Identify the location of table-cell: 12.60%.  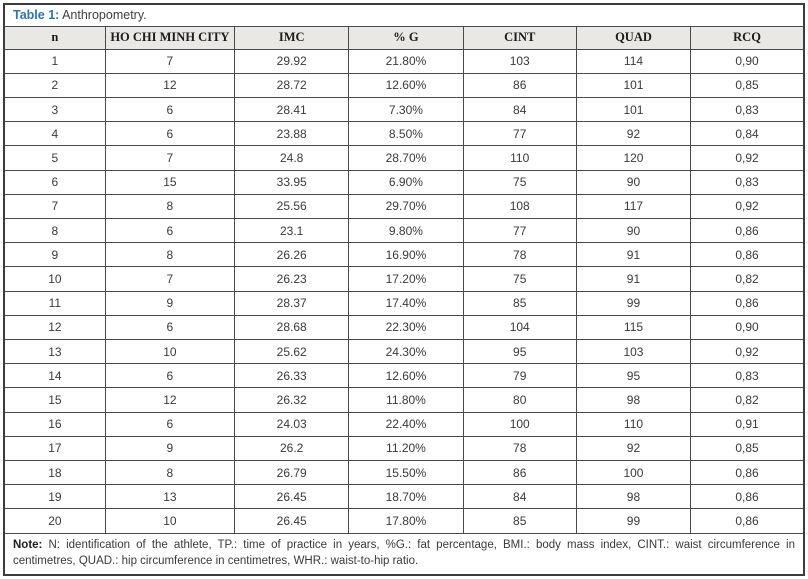
(406, 85).